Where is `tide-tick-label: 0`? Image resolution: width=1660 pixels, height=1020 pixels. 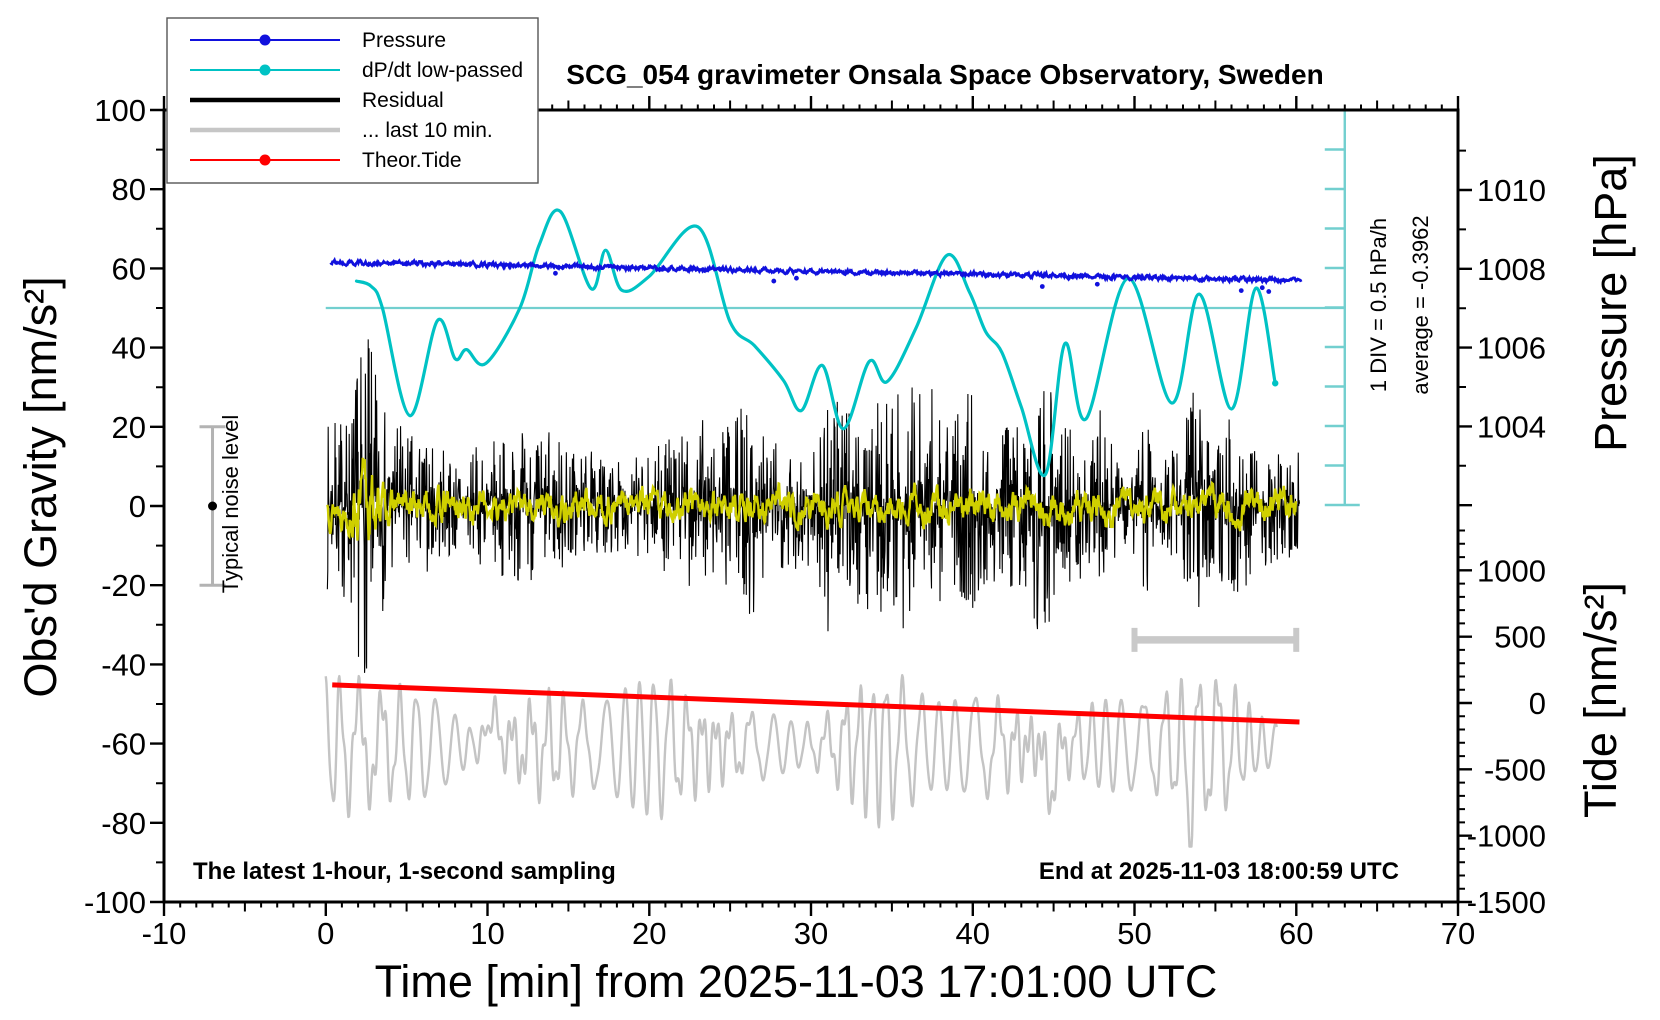 tide-tick-label: 0 is located at coordinates (1537, 703).